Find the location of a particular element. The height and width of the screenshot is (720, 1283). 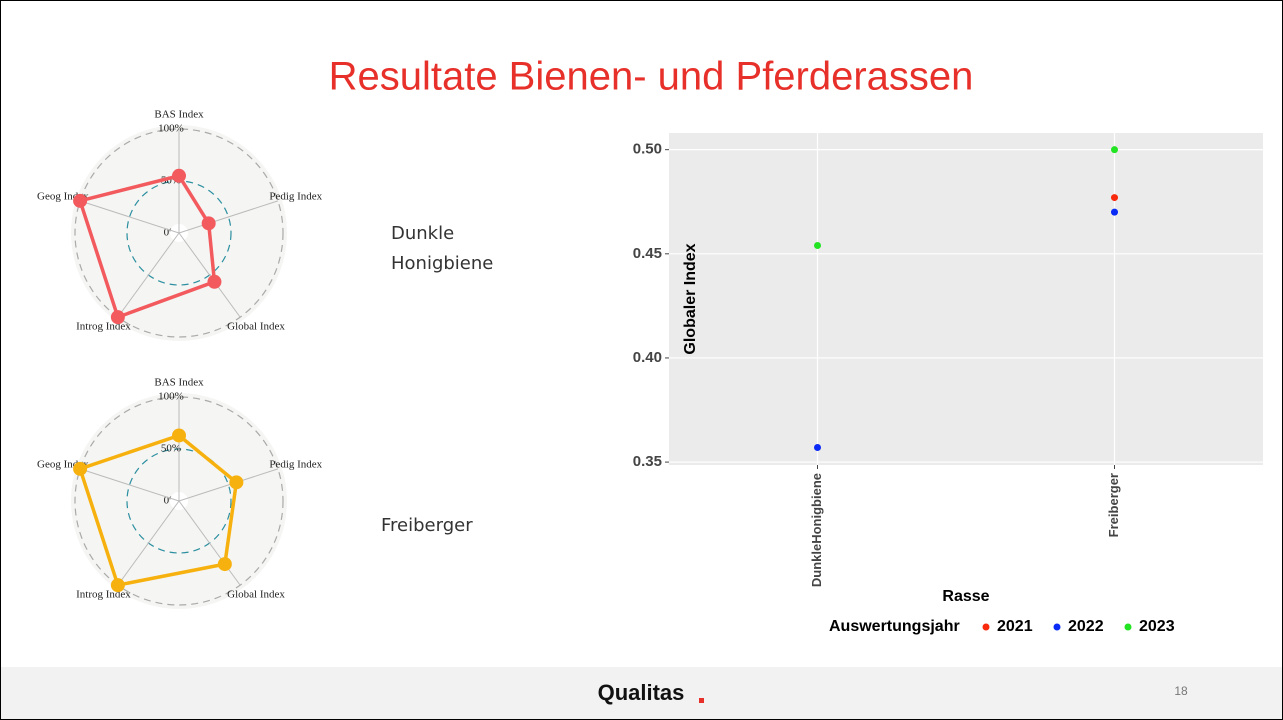

series-label: Freiberger is located at coordinates (427, 525).